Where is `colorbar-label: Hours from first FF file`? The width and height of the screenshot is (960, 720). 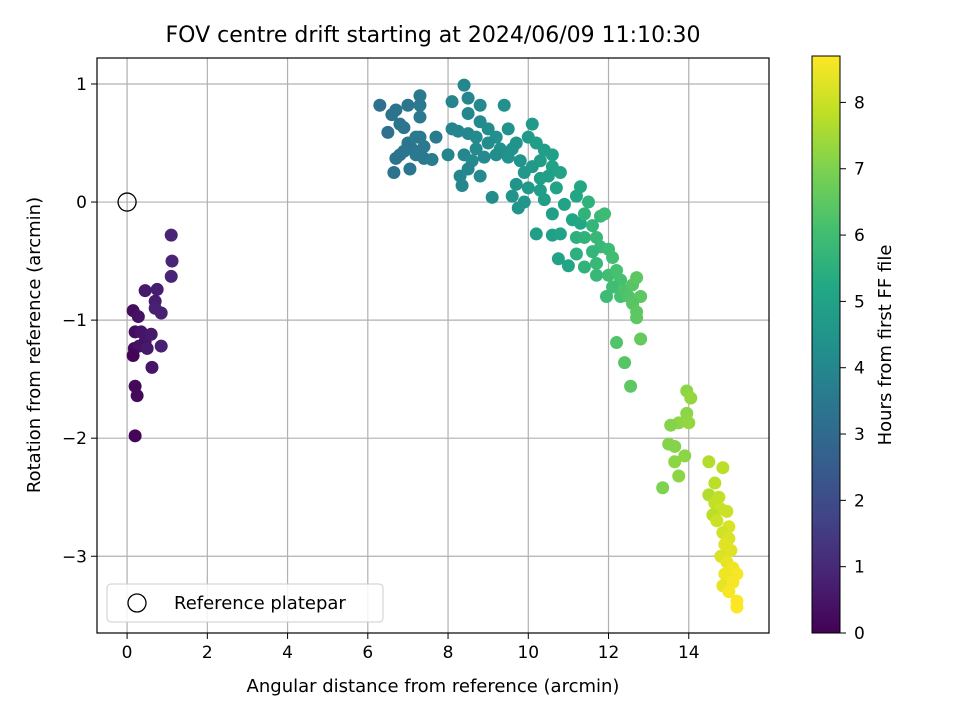 colorbar-label: Hours from first FF file is located at coordinates (885, 345).